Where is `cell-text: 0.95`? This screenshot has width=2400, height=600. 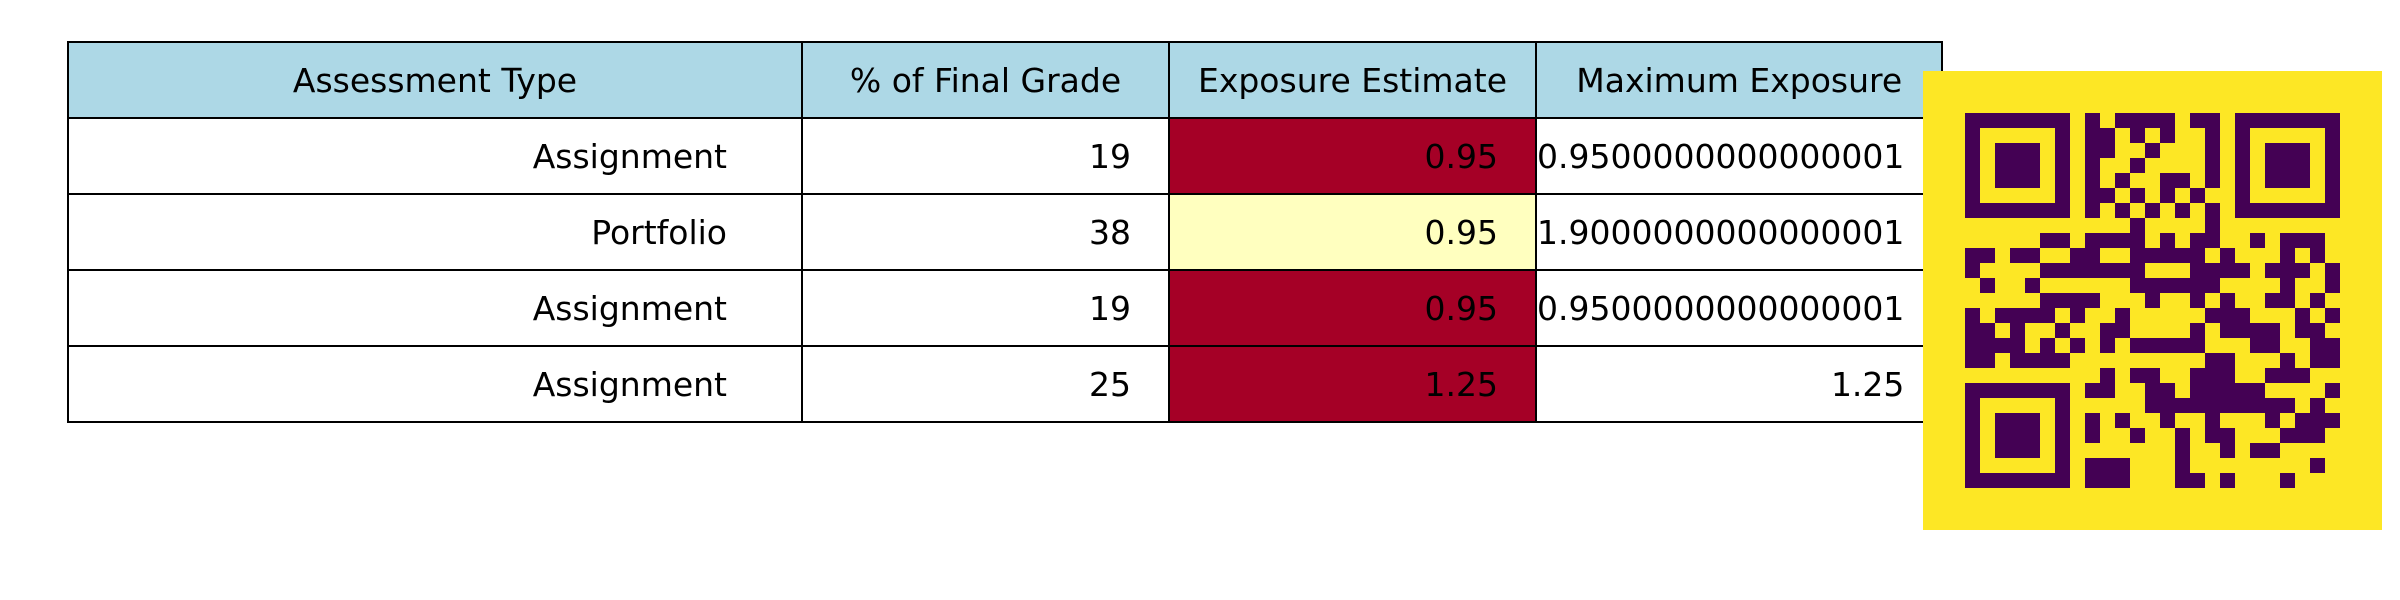
cell-text: 0.95 is located at coordinates (1461, 156).